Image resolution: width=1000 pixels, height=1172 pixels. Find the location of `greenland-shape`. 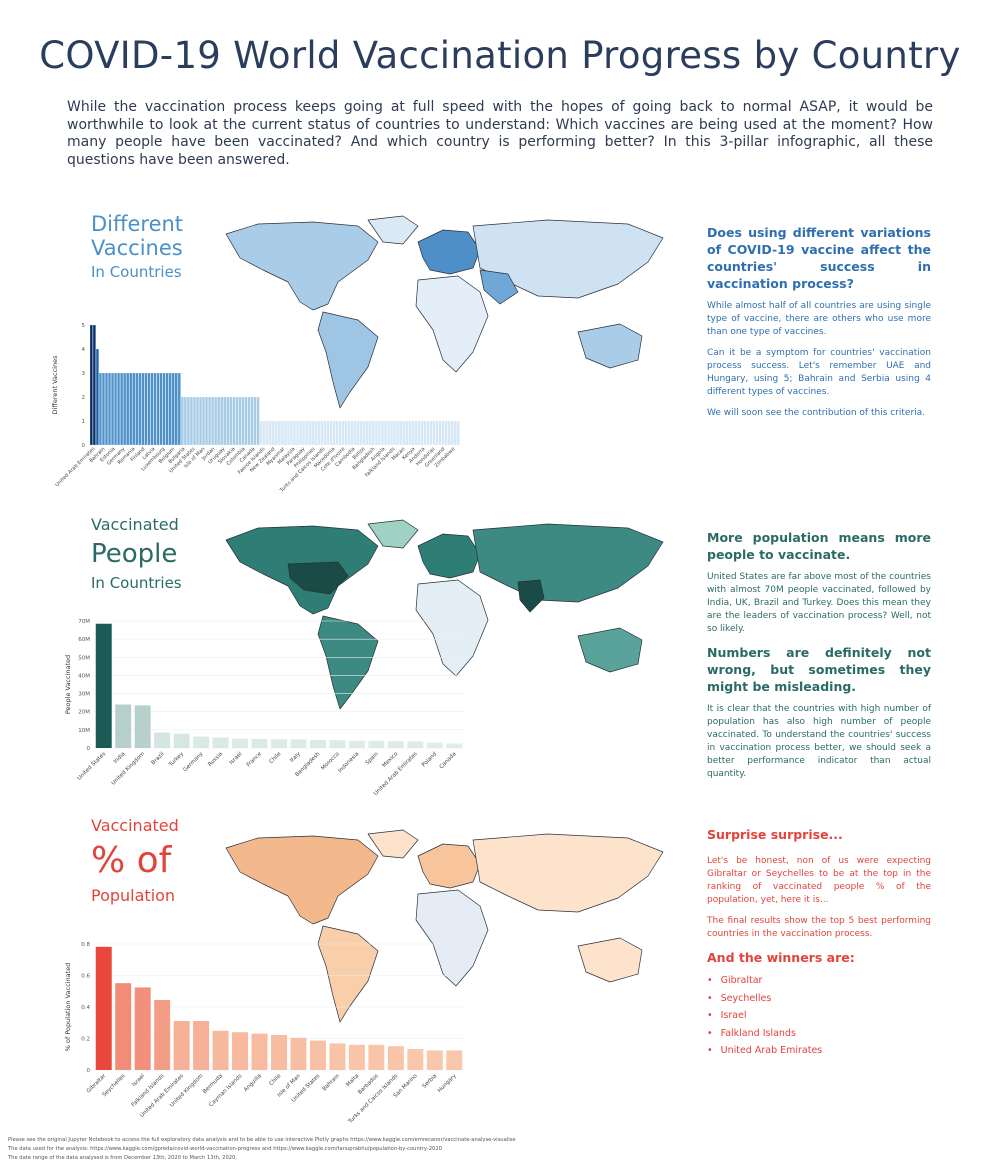

greenland-shape is located at coordinates (393, 230).